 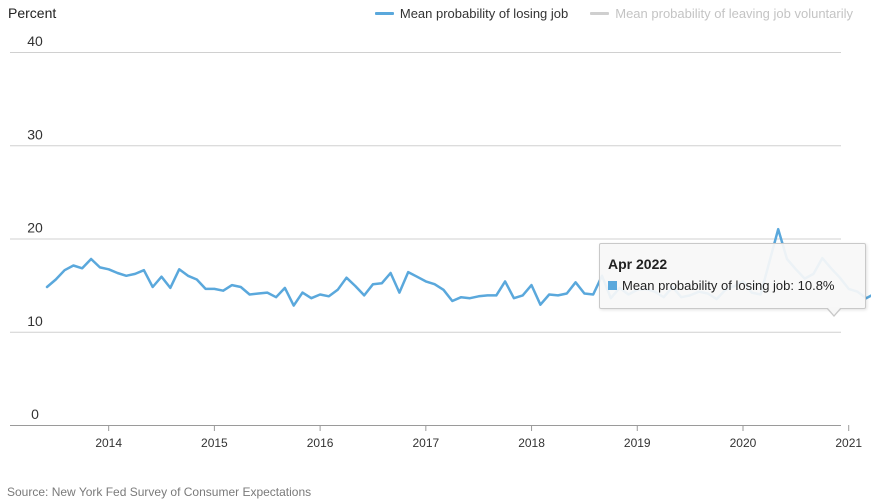 What do you see at coordinates (484, 13) in the screenshot?
I see `legend-label-losing-job: Mean probability of losing job` at bounding box center [484, 13].